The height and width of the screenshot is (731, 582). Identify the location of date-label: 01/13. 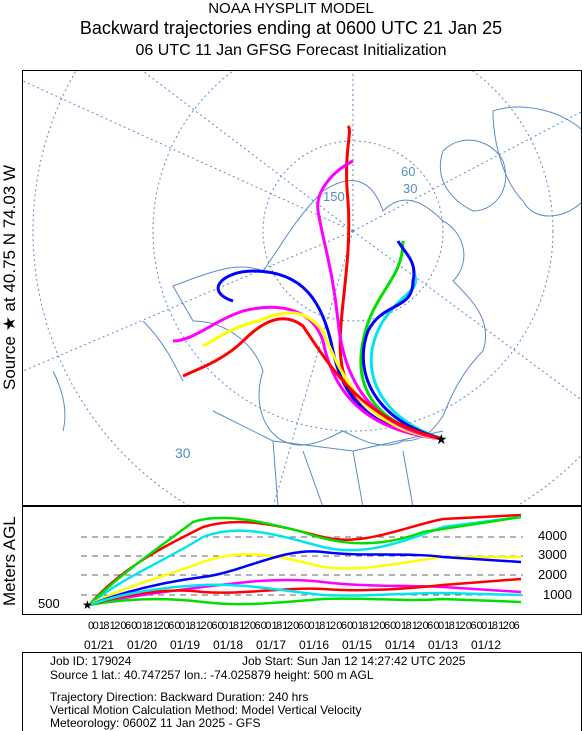
(443, 645).